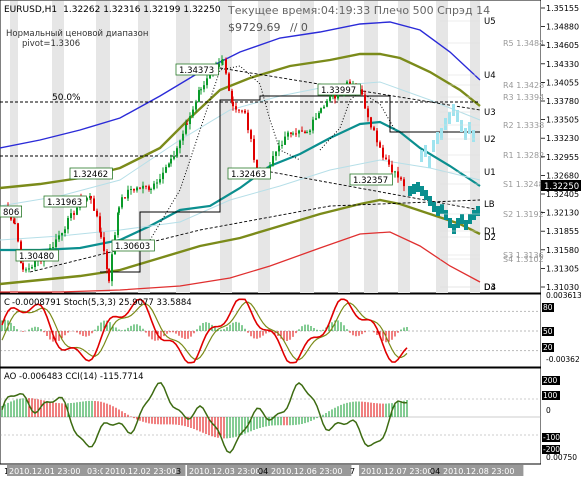 The height and width of the screenshot is (484, 581). Describe the element at coordinates (562, 268) in the screenshot. I see `price-tick-label: 1.31305` at that location.